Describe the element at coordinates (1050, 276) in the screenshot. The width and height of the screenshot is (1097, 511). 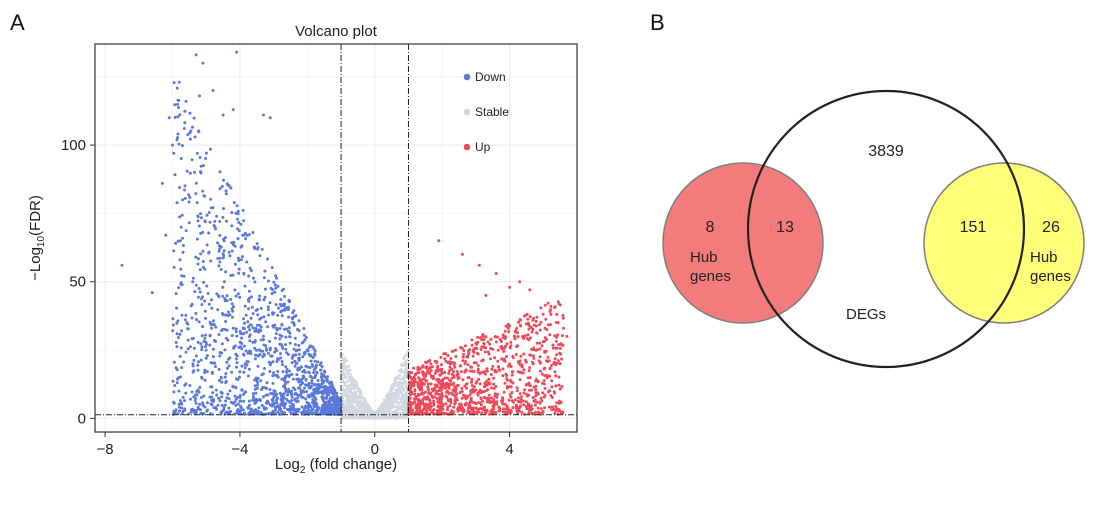
I see `venn-label-hub-right-line2: genes` at that location.